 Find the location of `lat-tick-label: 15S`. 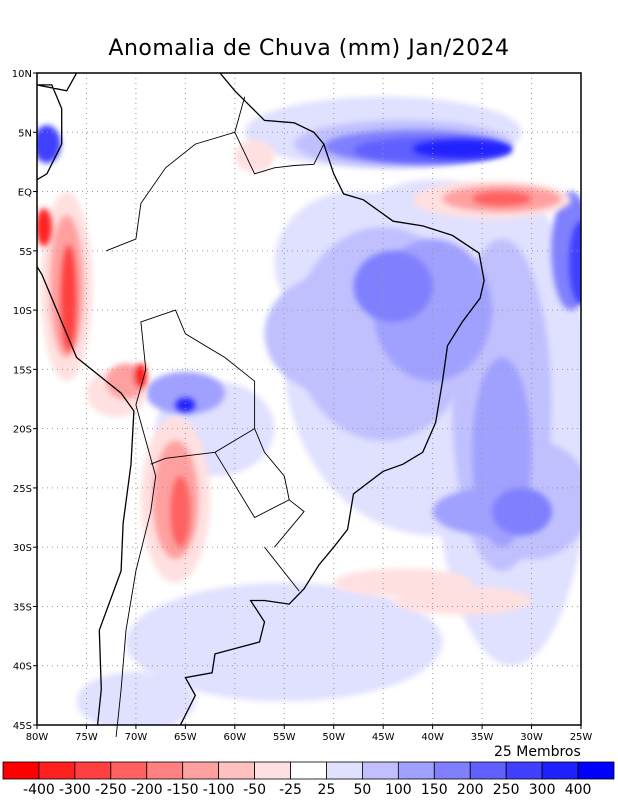

lat-tick-label: 15S is located at coordinates (22, 370).